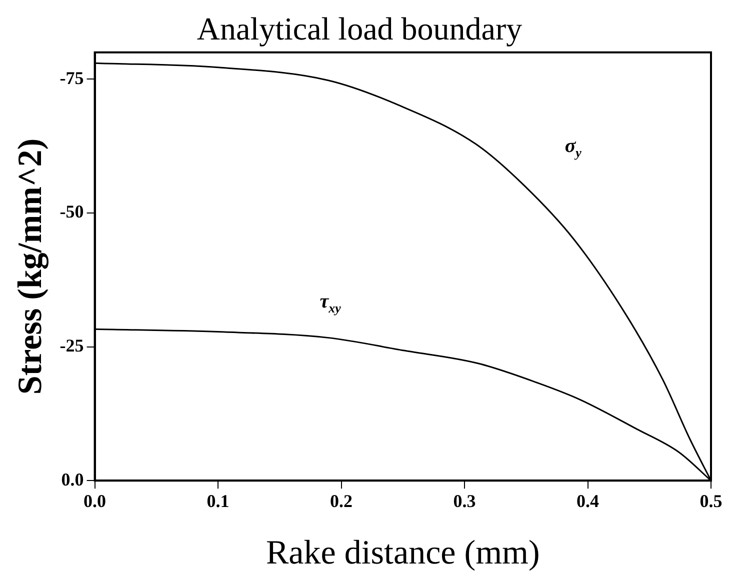 Image resolution: width=739 pixels, height=587 pixels. Describe the element at coordinates (711, 501) in the screenshot. I see `x-tick-label: 0.5` at that location.